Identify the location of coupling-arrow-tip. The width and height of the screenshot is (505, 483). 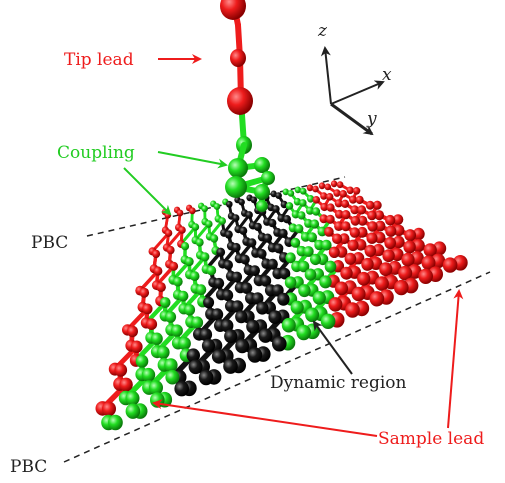
(192, 160).